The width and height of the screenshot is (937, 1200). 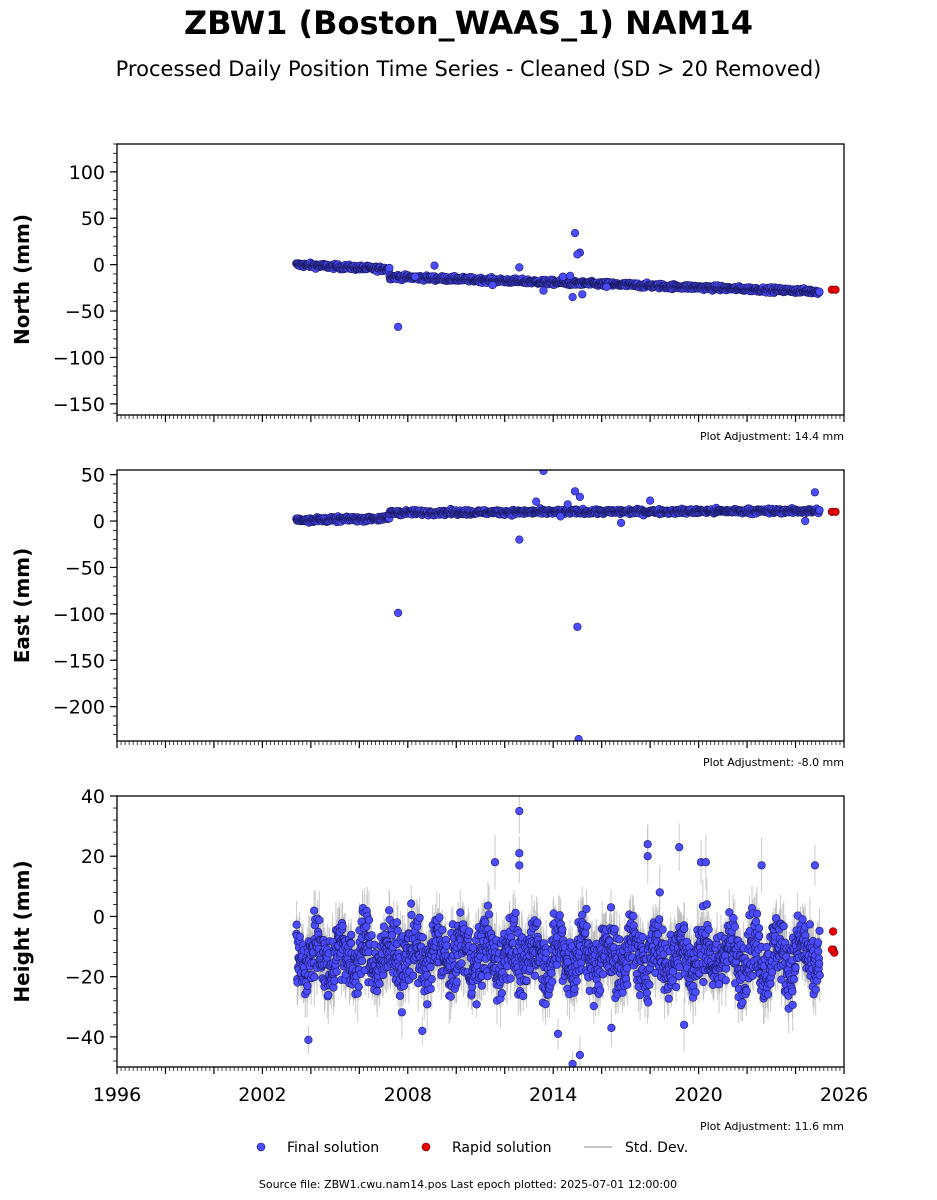 What do you see at coordinates (85, 600) in the screenshot?
I see `y-axis: 50 0 −50 −100 −150 −200` at bounding box center [85, 600].